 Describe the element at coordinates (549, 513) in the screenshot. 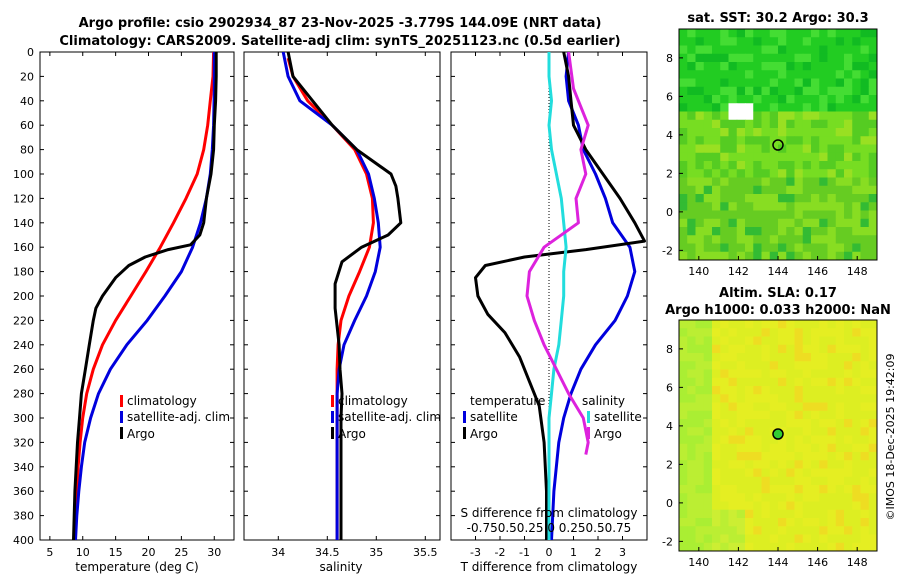

I see `s-difference-label: S difference from climatology` at that location.